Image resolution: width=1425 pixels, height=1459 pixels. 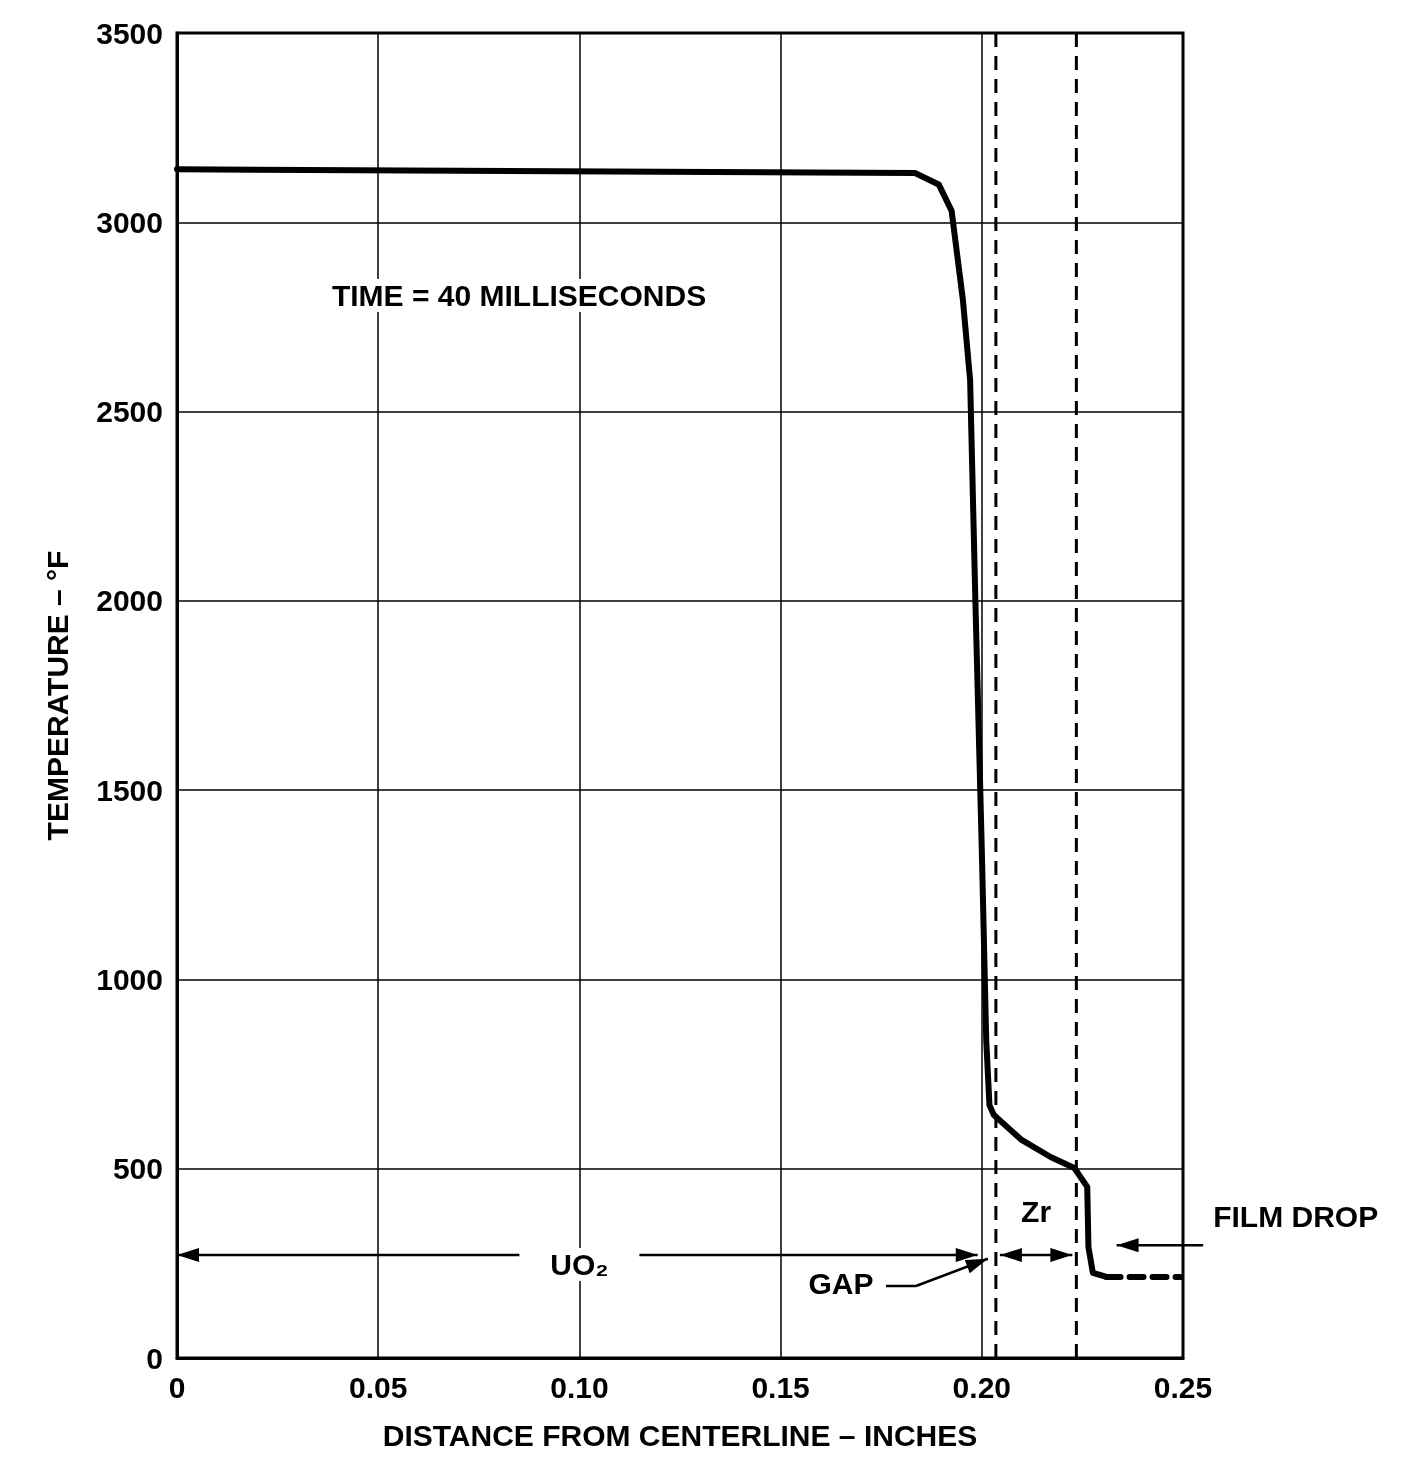 I want to click on annotation: Zr, so click(x=1036, y=1212).